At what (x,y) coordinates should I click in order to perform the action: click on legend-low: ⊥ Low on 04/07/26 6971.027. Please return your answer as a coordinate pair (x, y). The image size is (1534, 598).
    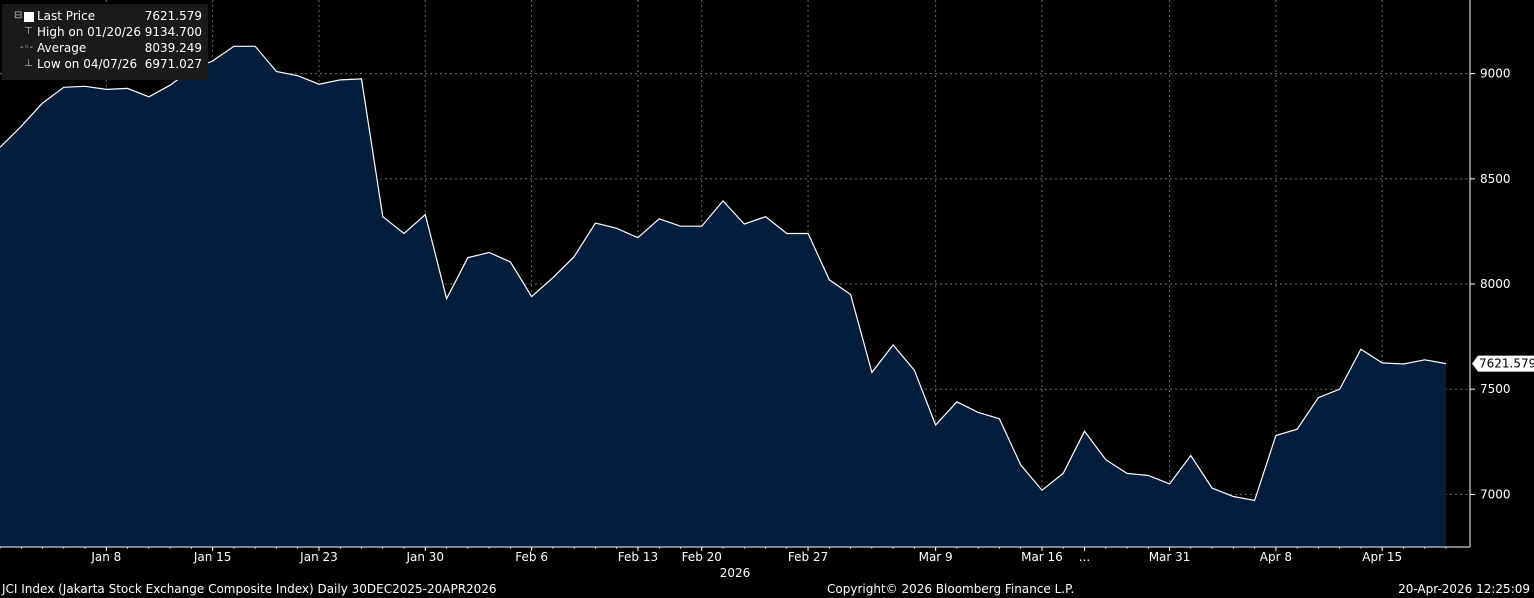
    Looking at the image, I should click on (105, 64).